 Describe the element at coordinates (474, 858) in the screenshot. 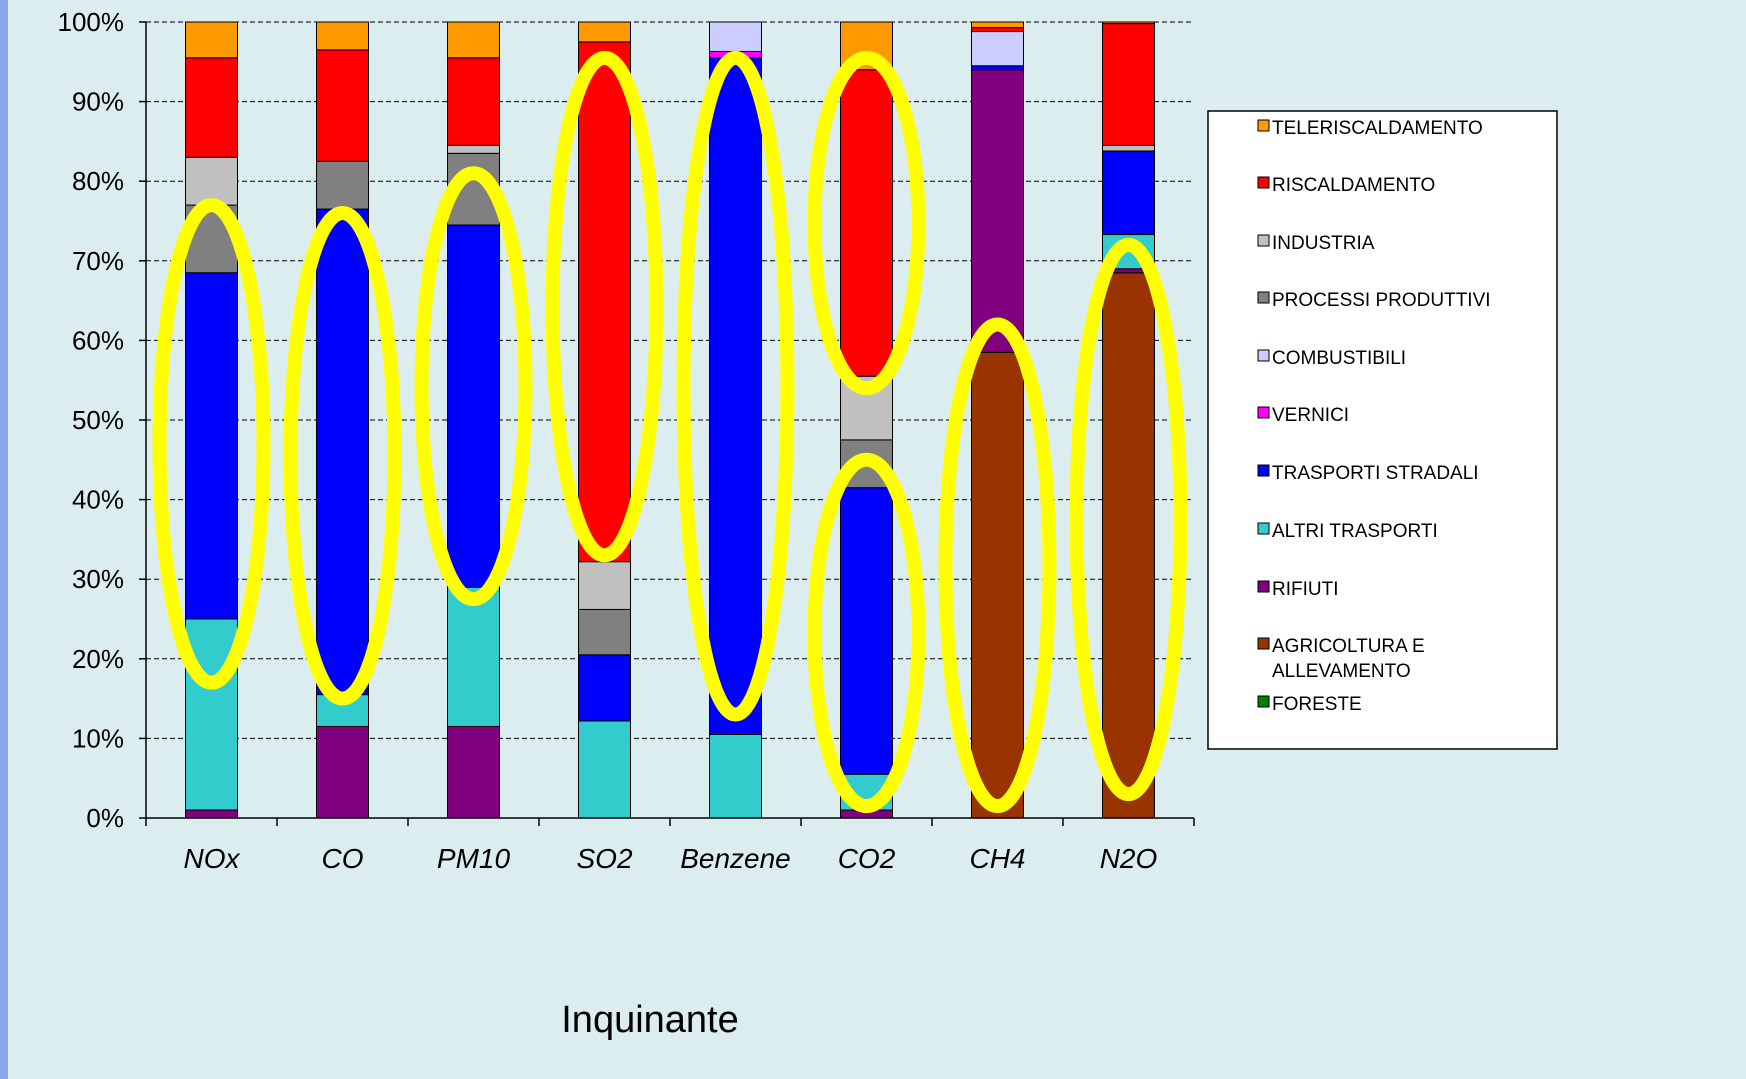

I see `x-category-label: PM10` at that location.